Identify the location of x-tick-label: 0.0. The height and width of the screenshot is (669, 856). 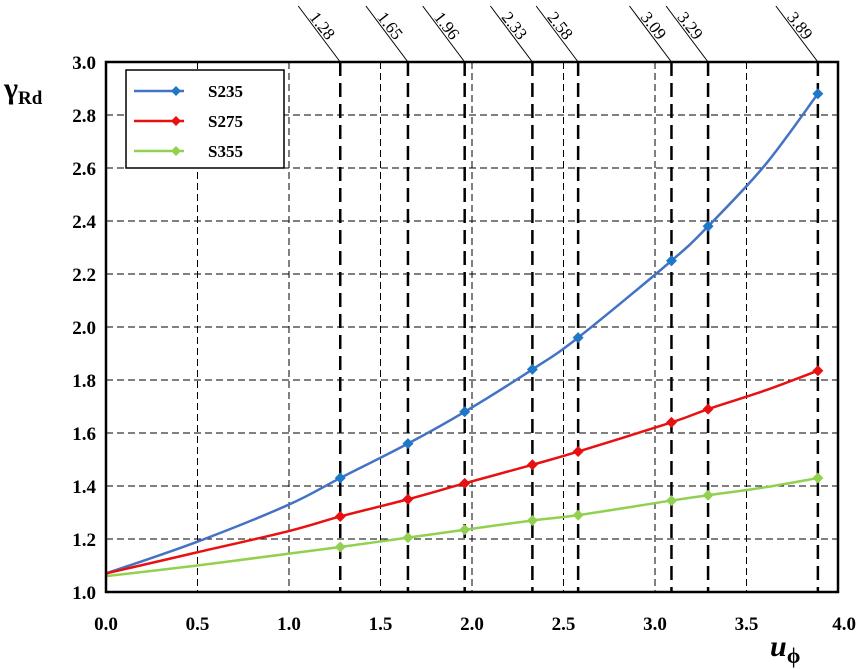
(106, 624).